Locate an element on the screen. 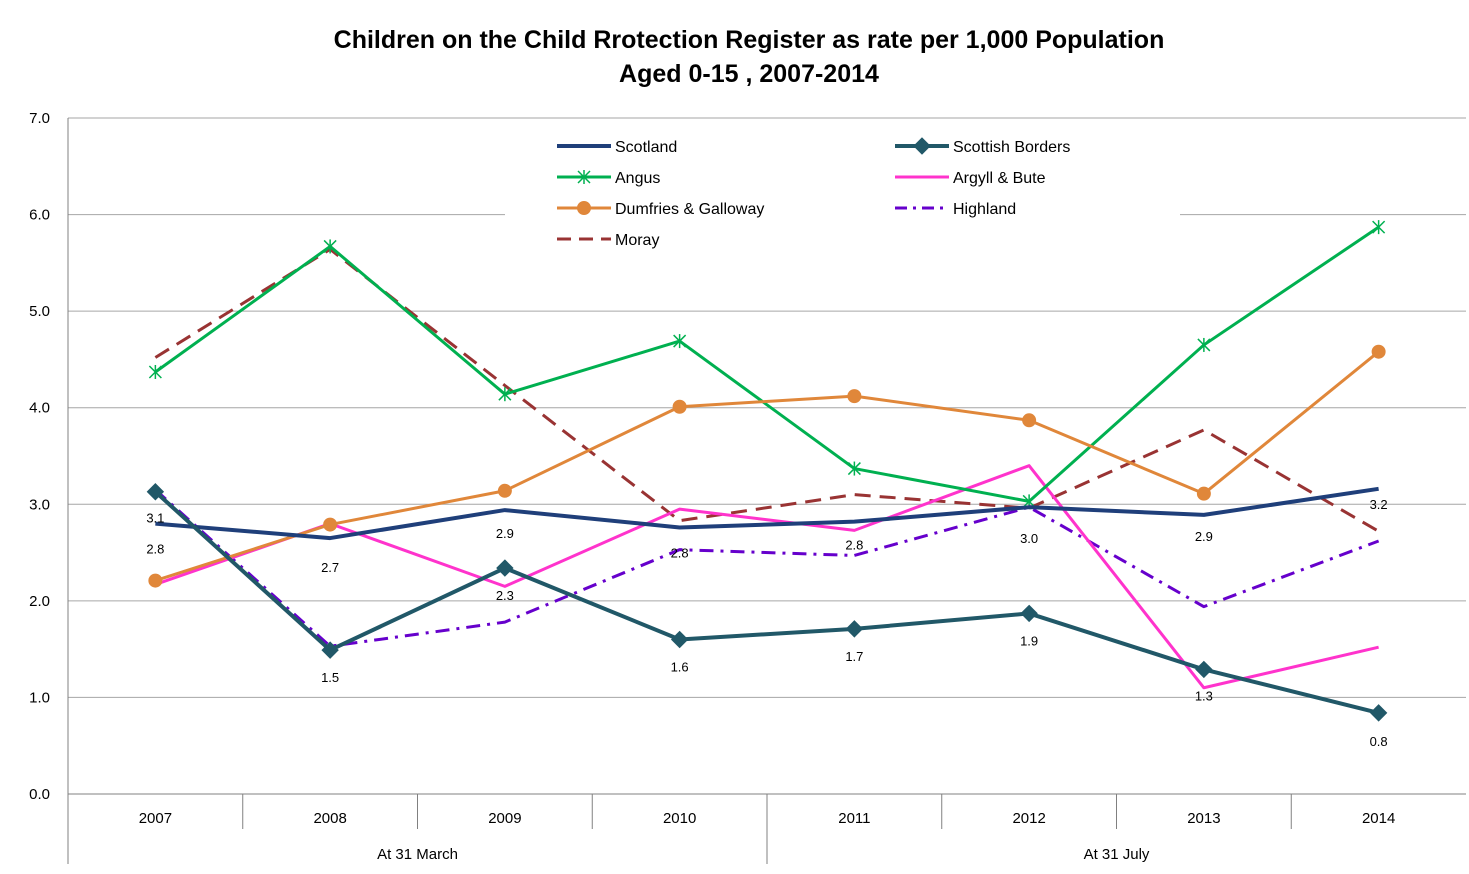 The image size is (1469, 874). legend-label: Scottish Borders is located at coordinates (1011, 147).